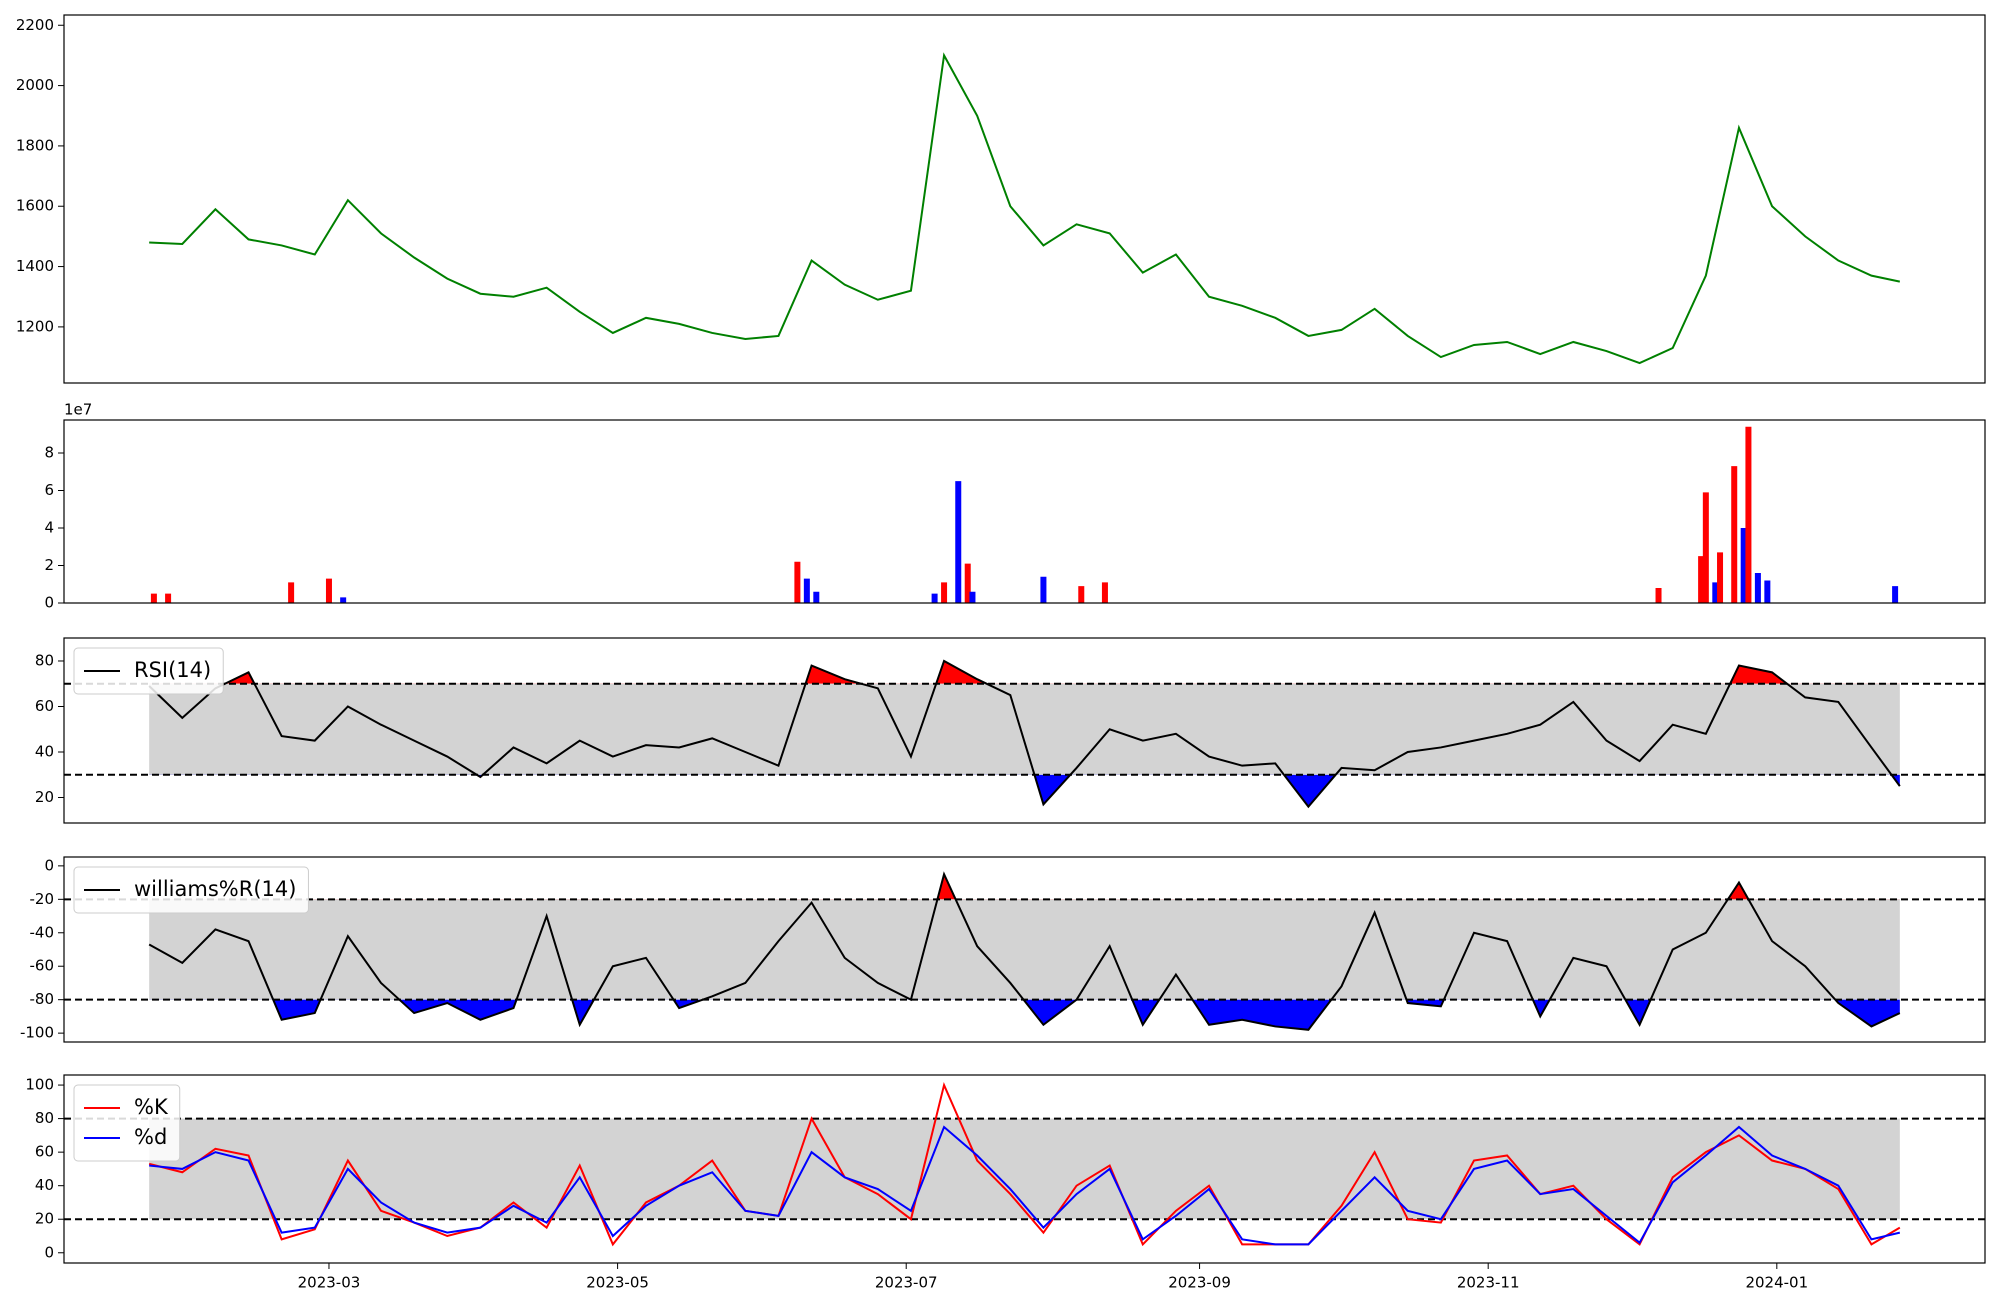 This screenshot has height=1300, width=2000. Describe the element at coordinates (42, 899) in the screenshot. I see `y-tick-label: -20` at that location.